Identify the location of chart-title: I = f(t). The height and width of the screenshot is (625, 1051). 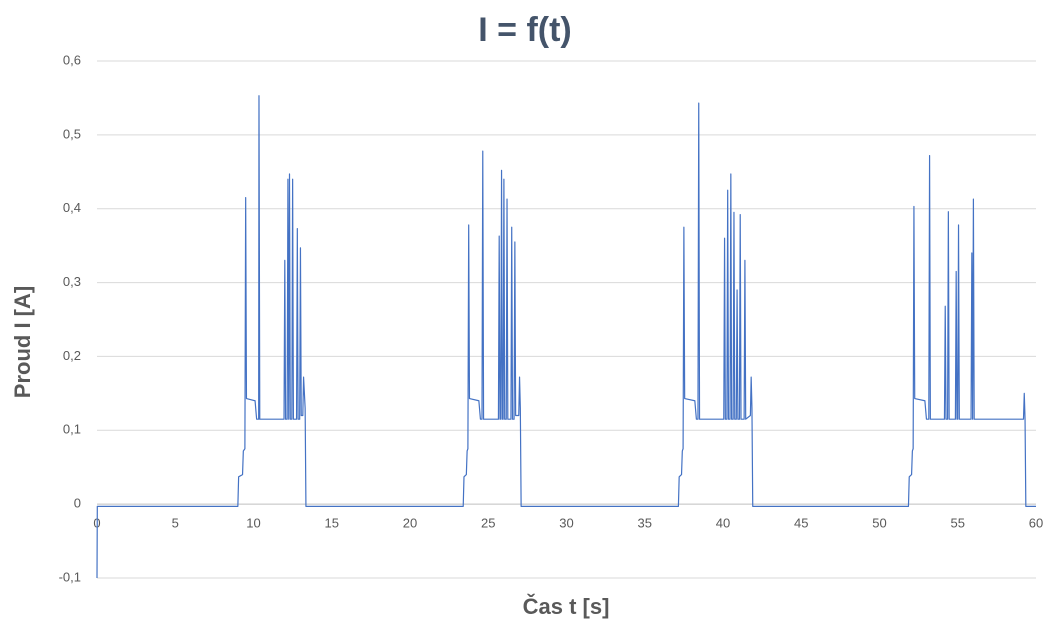
(524, 30).